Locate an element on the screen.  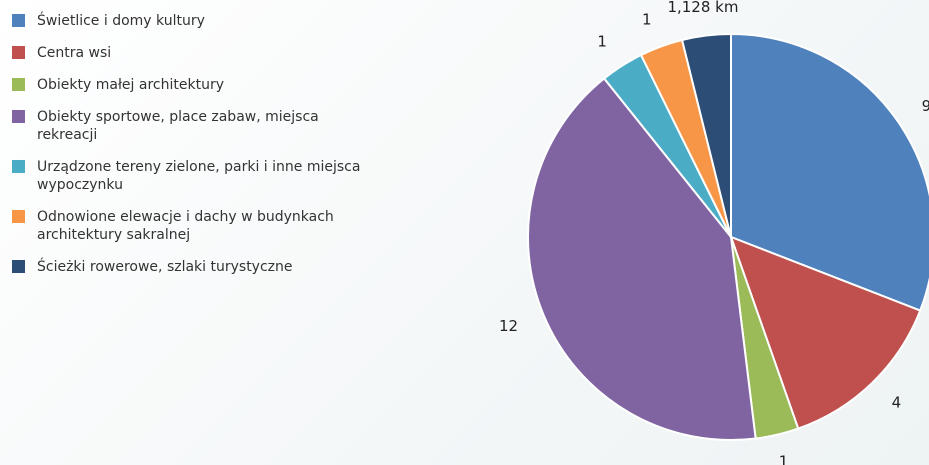
legend-item: Ścieżki rowerowe, szlaki turystyczne is located at coordinates (192, 267).